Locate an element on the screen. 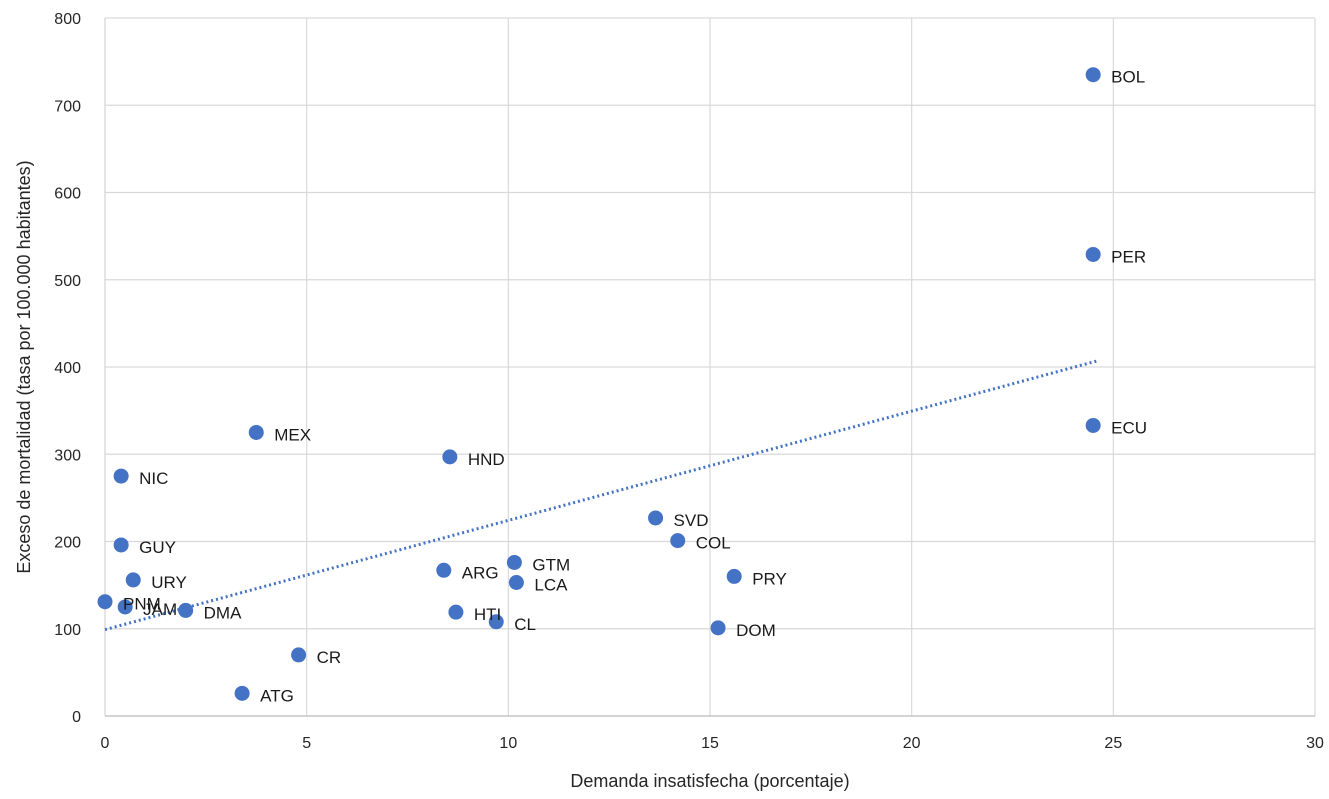 Image resolution: width=1329 pixels, height=799 pixels. y-tick-label: 200 is located at coordinates (67, 543).